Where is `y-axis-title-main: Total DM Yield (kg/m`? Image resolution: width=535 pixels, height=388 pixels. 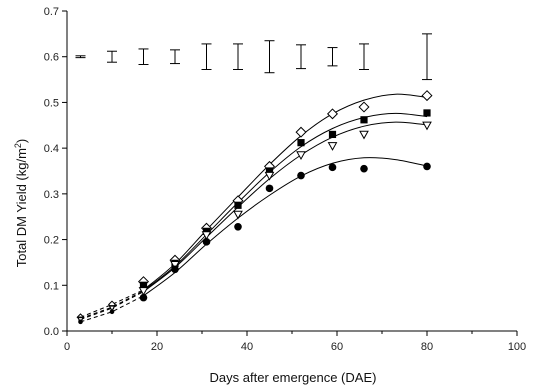 y-axis-title-main: Total DM Yield (kg/m is located at coordinates (21, 207).